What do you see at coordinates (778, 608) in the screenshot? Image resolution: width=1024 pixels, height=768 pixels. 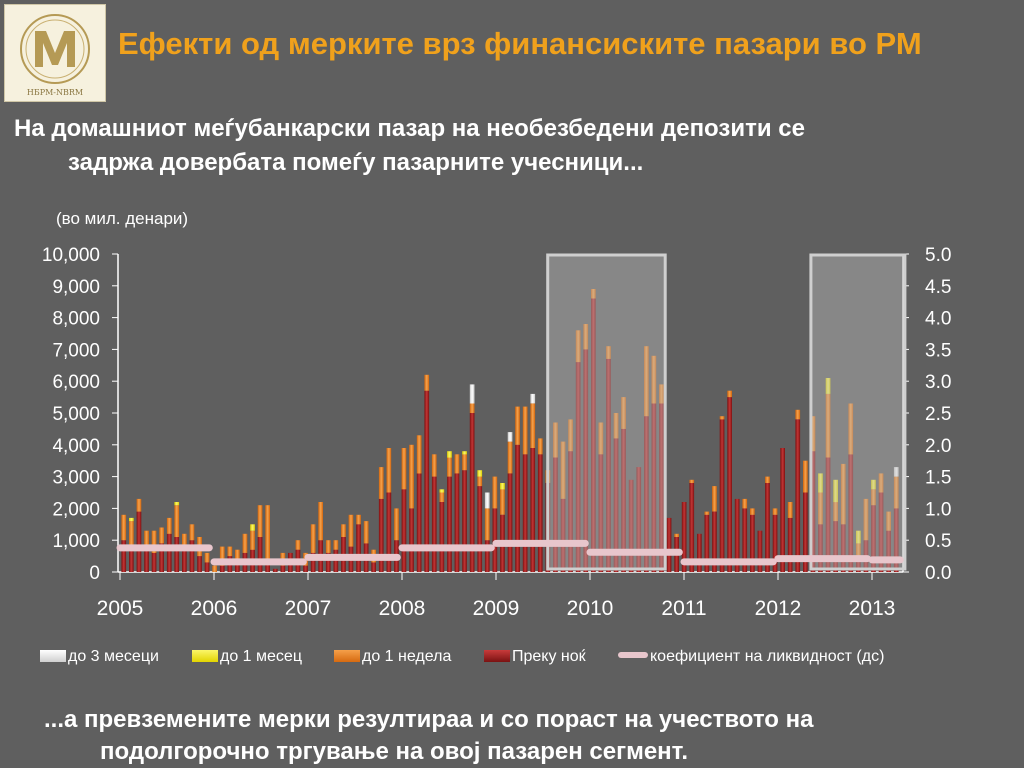 I see `x-tick-label: 2012` at bounding box center [778, 608].